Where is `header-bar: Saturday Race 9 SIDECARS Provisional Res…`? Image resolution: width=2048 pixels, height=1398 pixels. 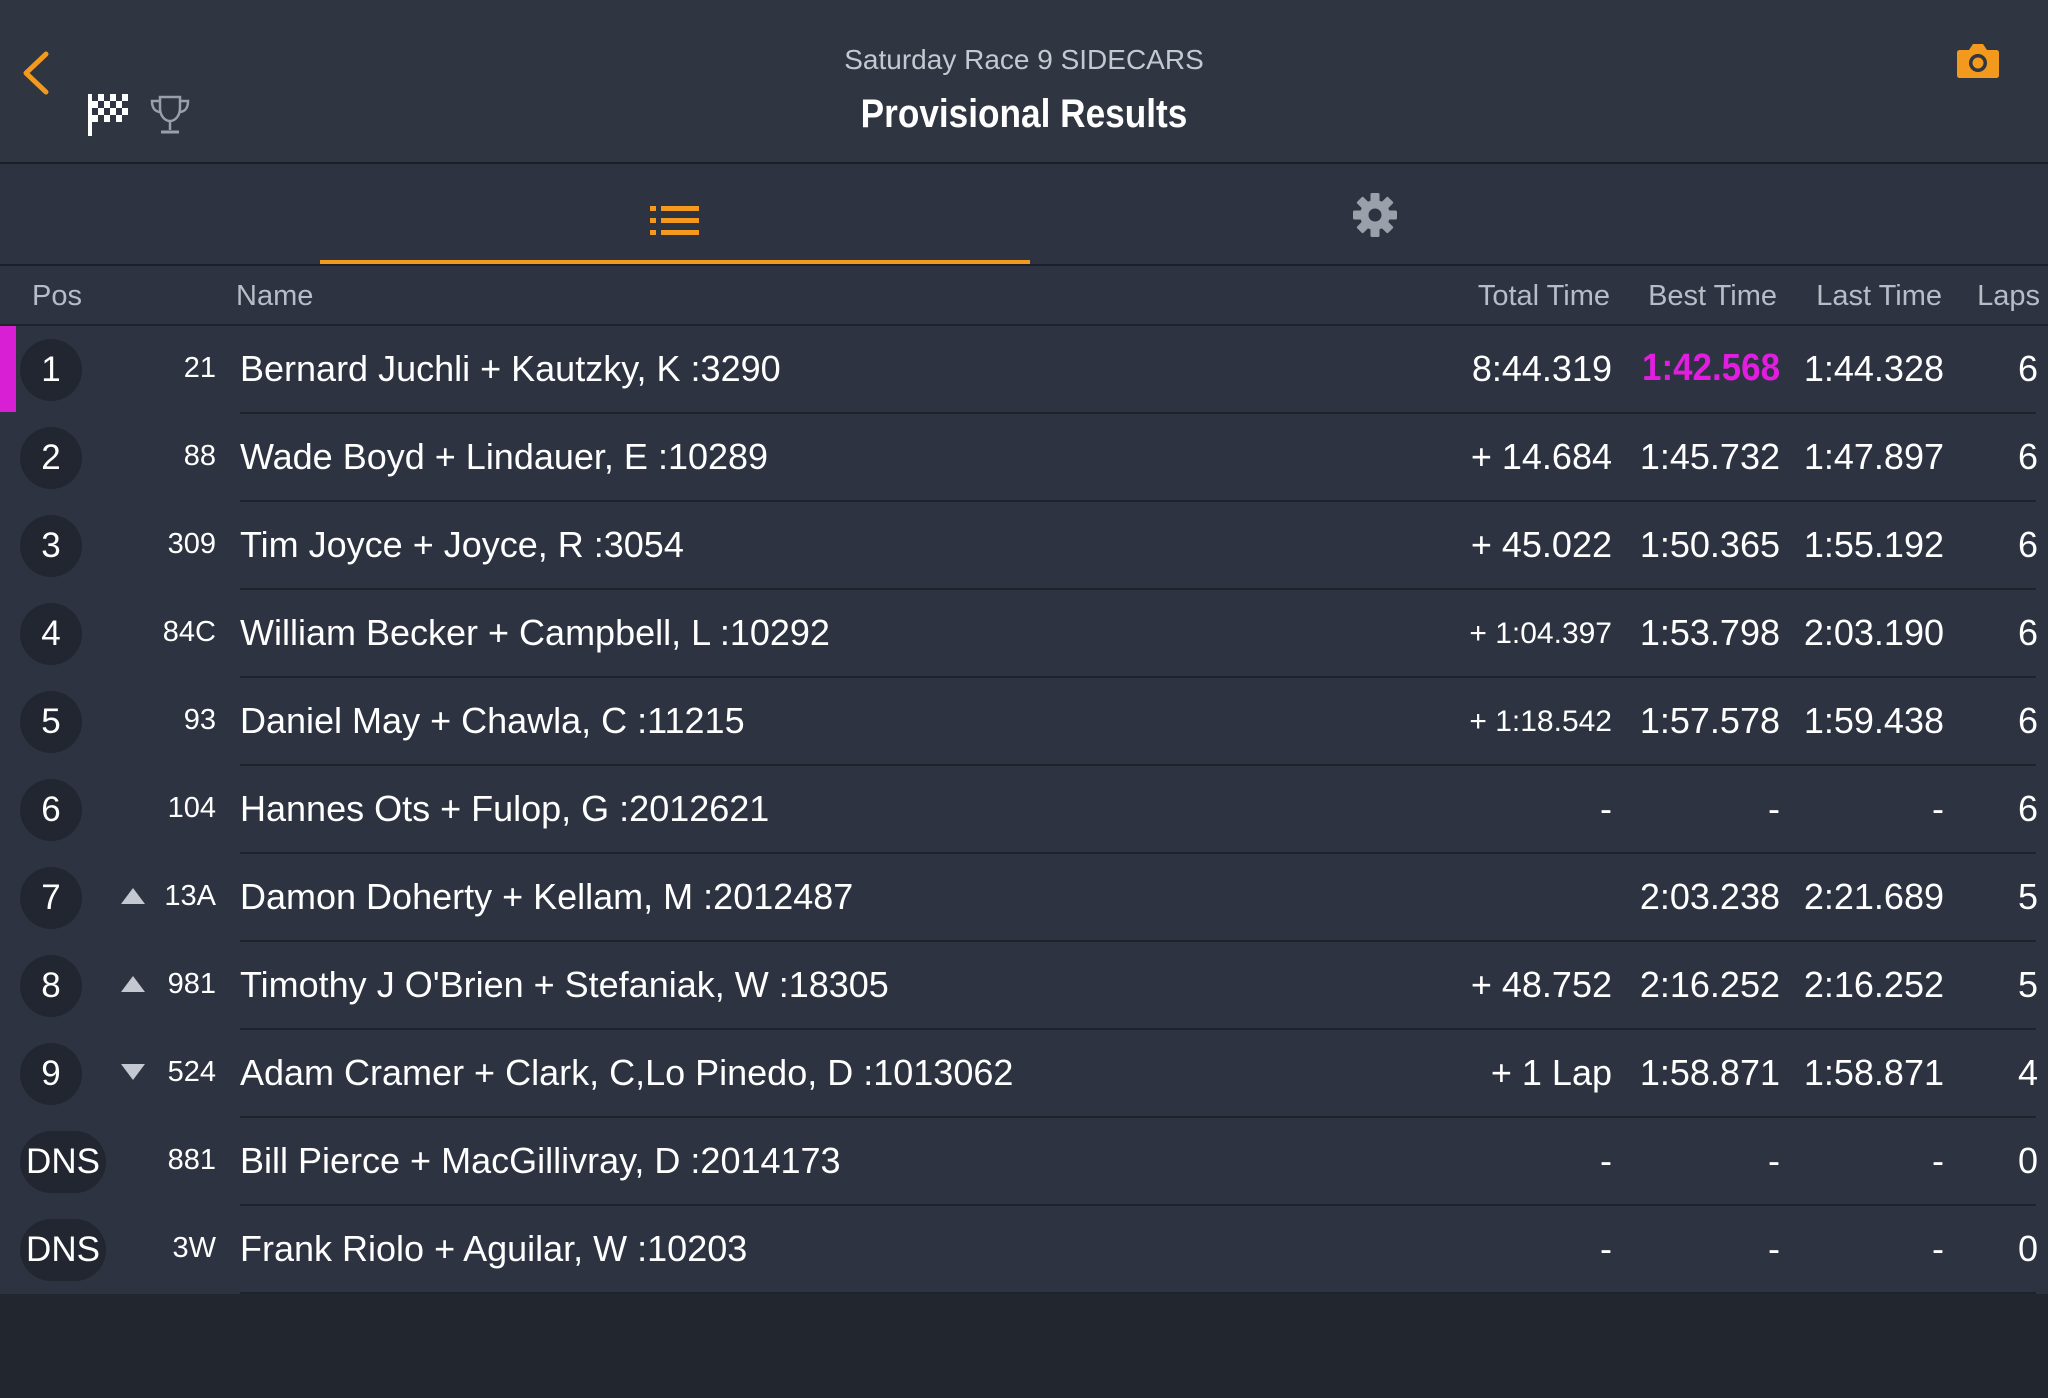 header-bar: Saturday Race 9 SIDECARS Provisional Res… is located at coordinates (1024, 82).